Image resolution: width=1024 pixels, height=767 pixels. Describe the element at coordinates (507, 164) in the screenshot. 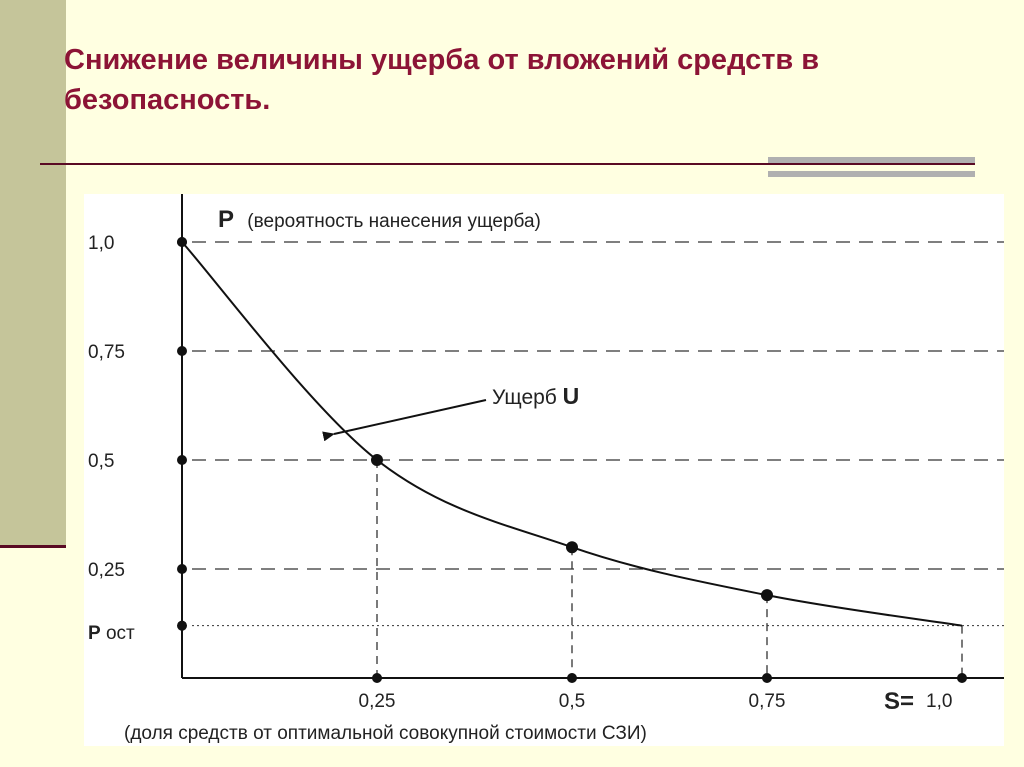

I see `title-divider` at that location.